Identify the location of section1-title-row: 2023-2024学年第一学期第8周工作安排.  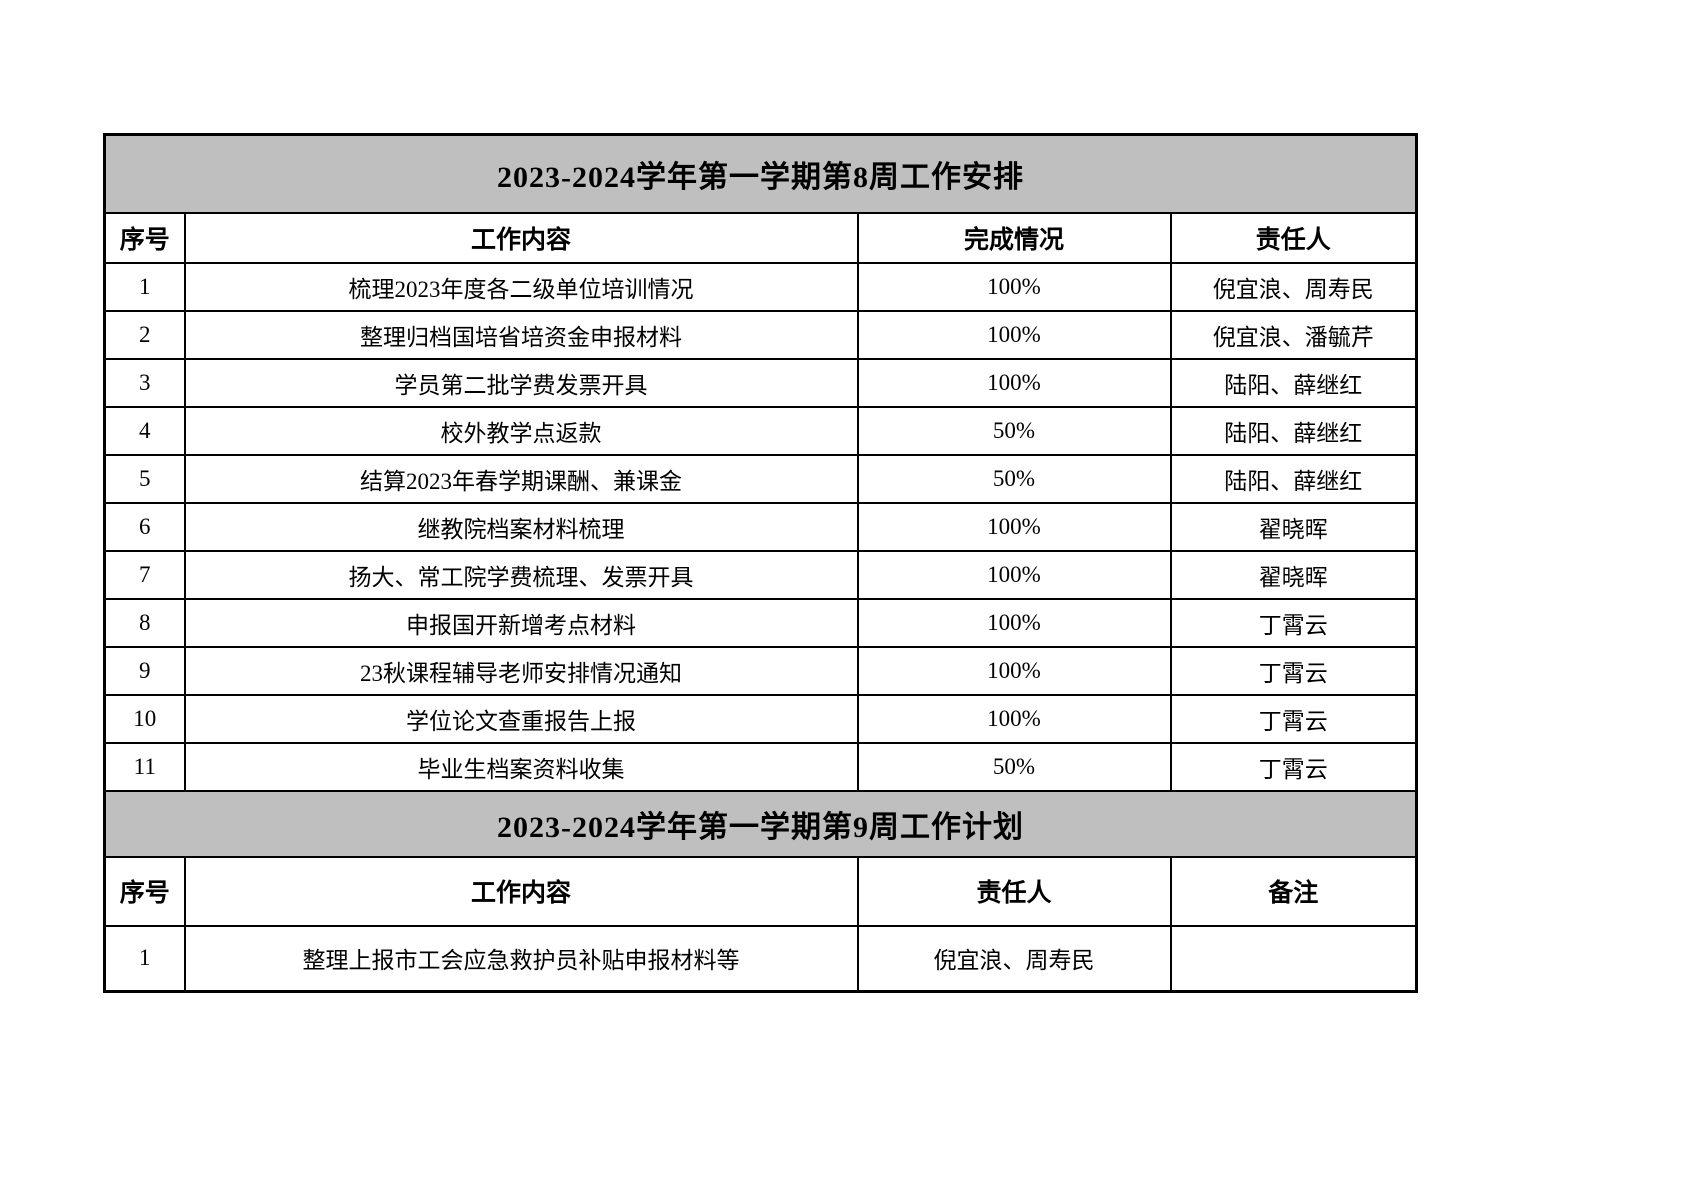
(760, 173).